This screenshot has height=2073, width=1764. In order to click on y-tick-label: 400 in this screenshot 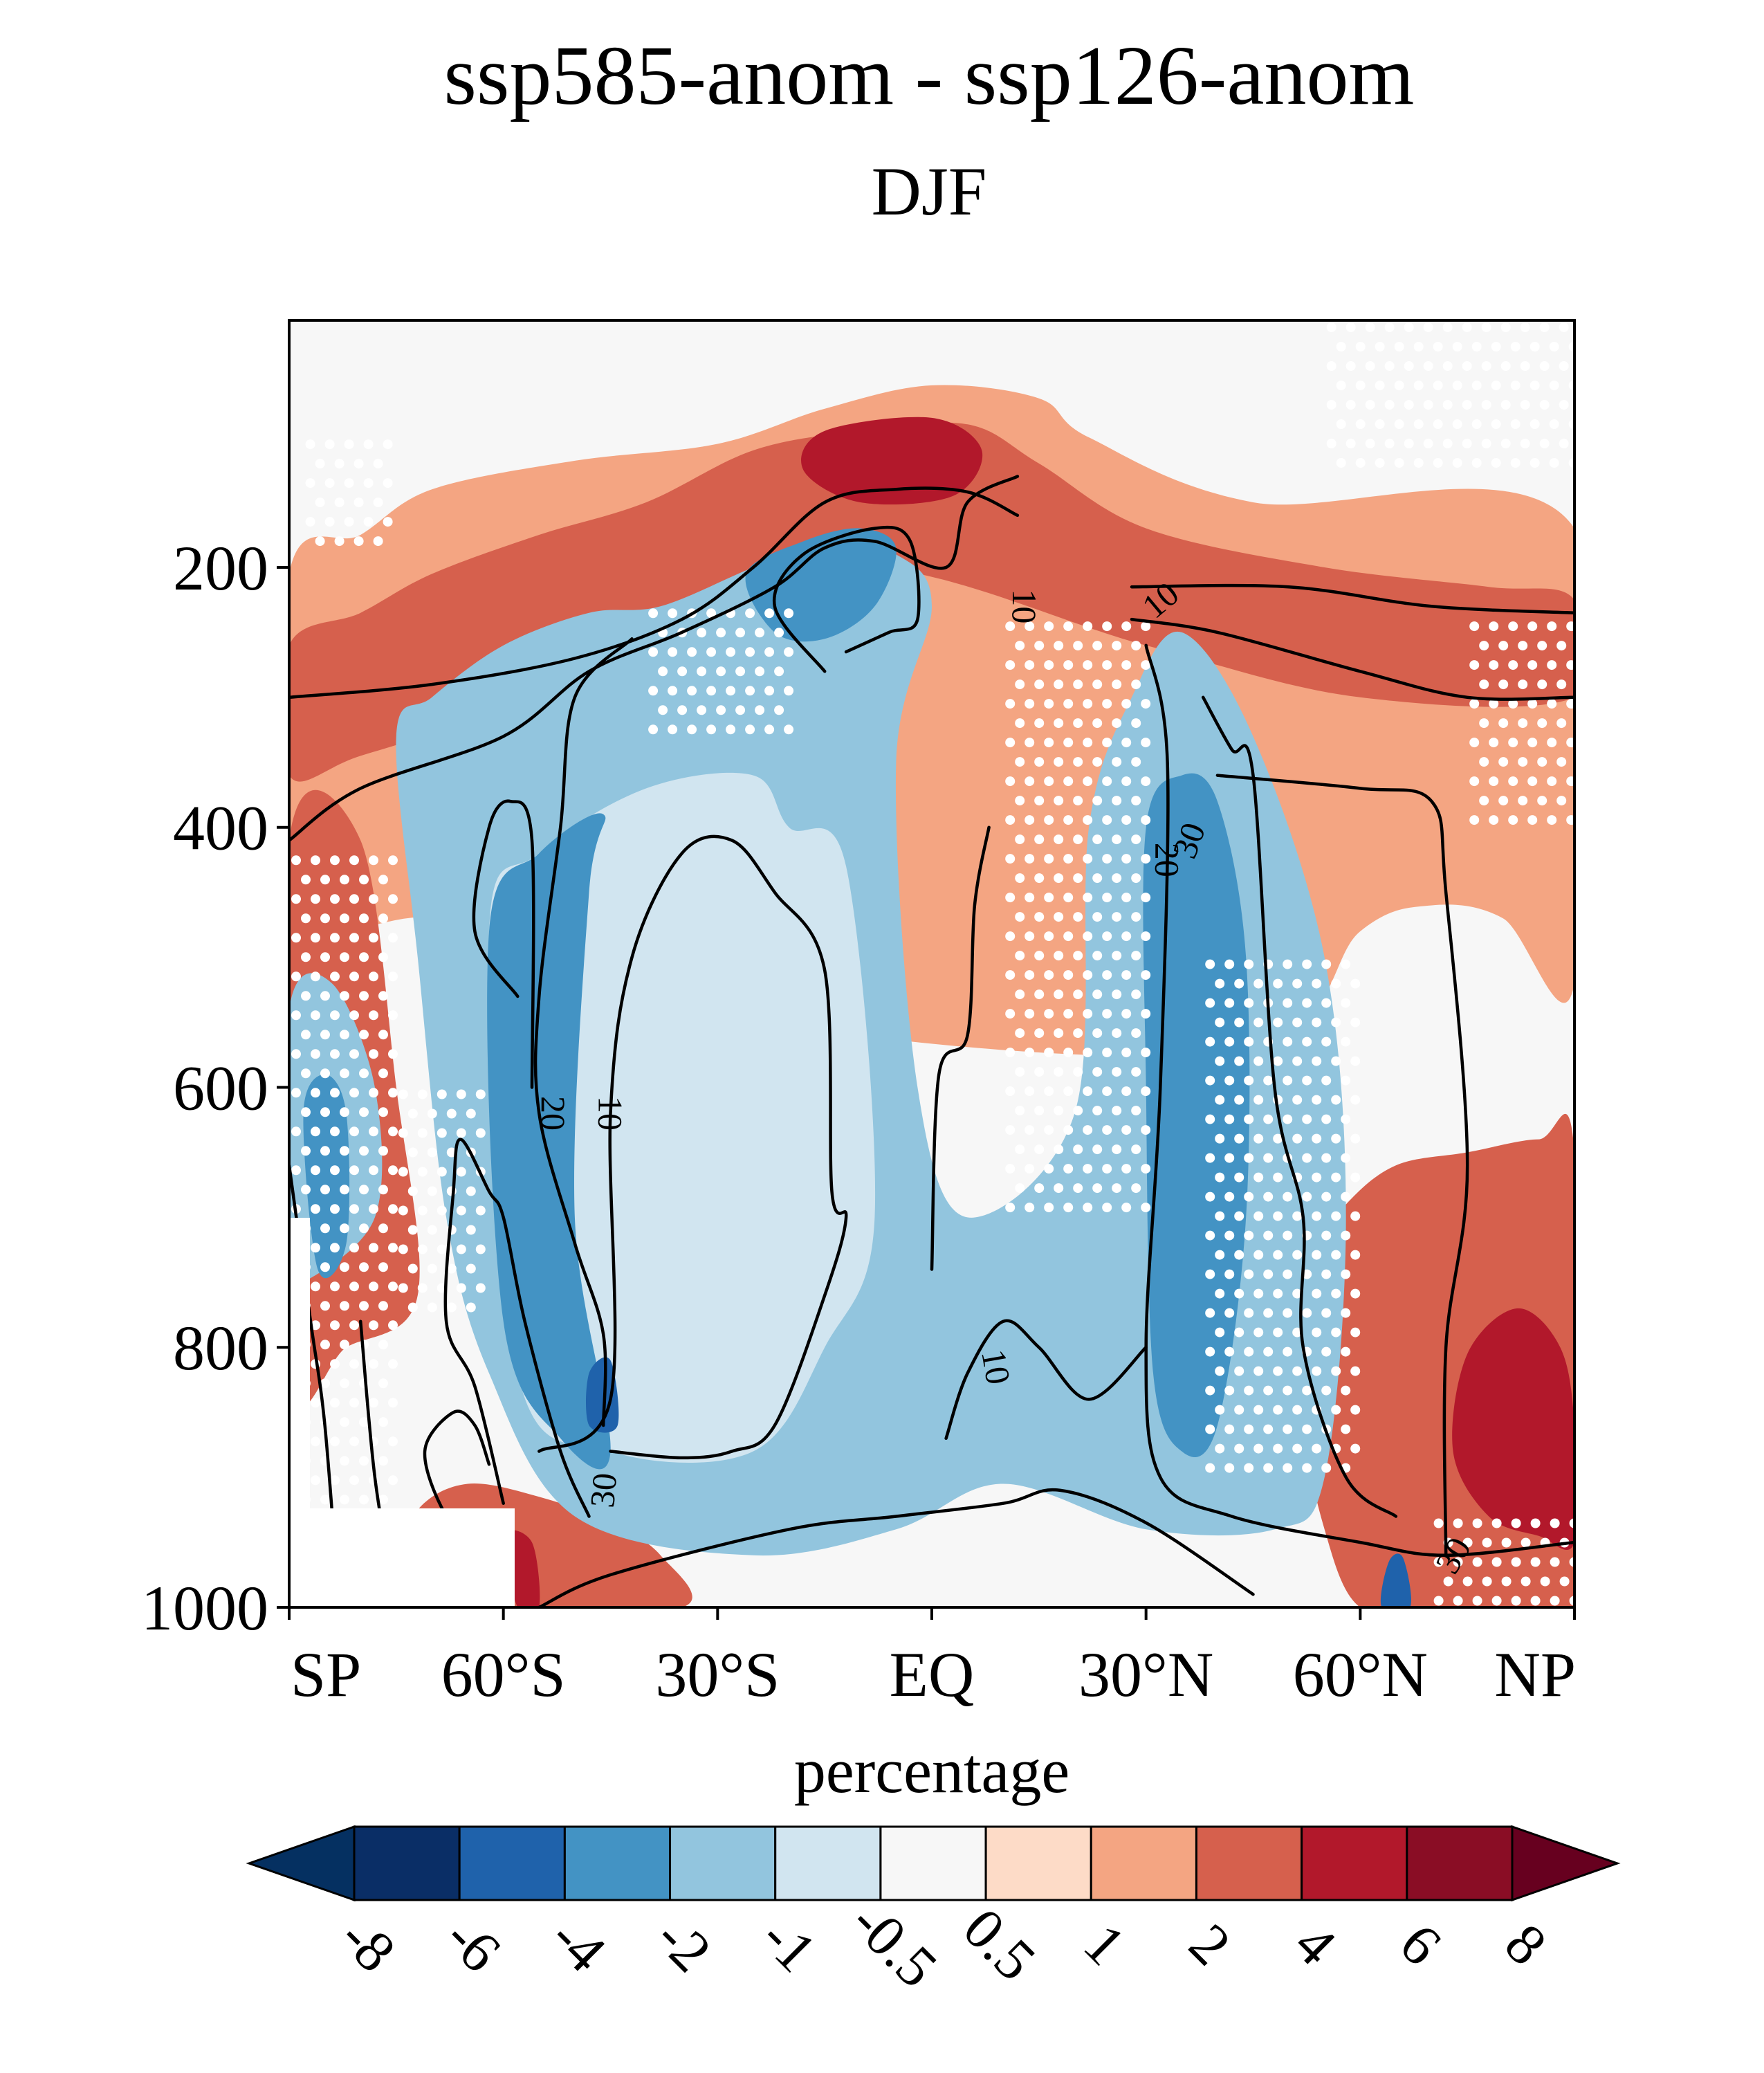, I will do `click(220, 828)`.